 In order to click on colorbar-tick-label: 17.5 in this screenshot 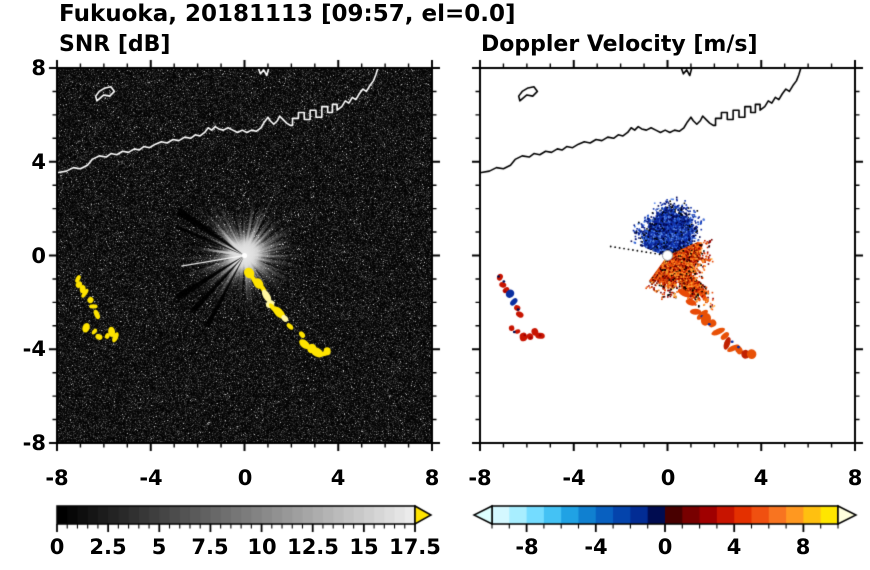, I will do `click(415, 547)`.